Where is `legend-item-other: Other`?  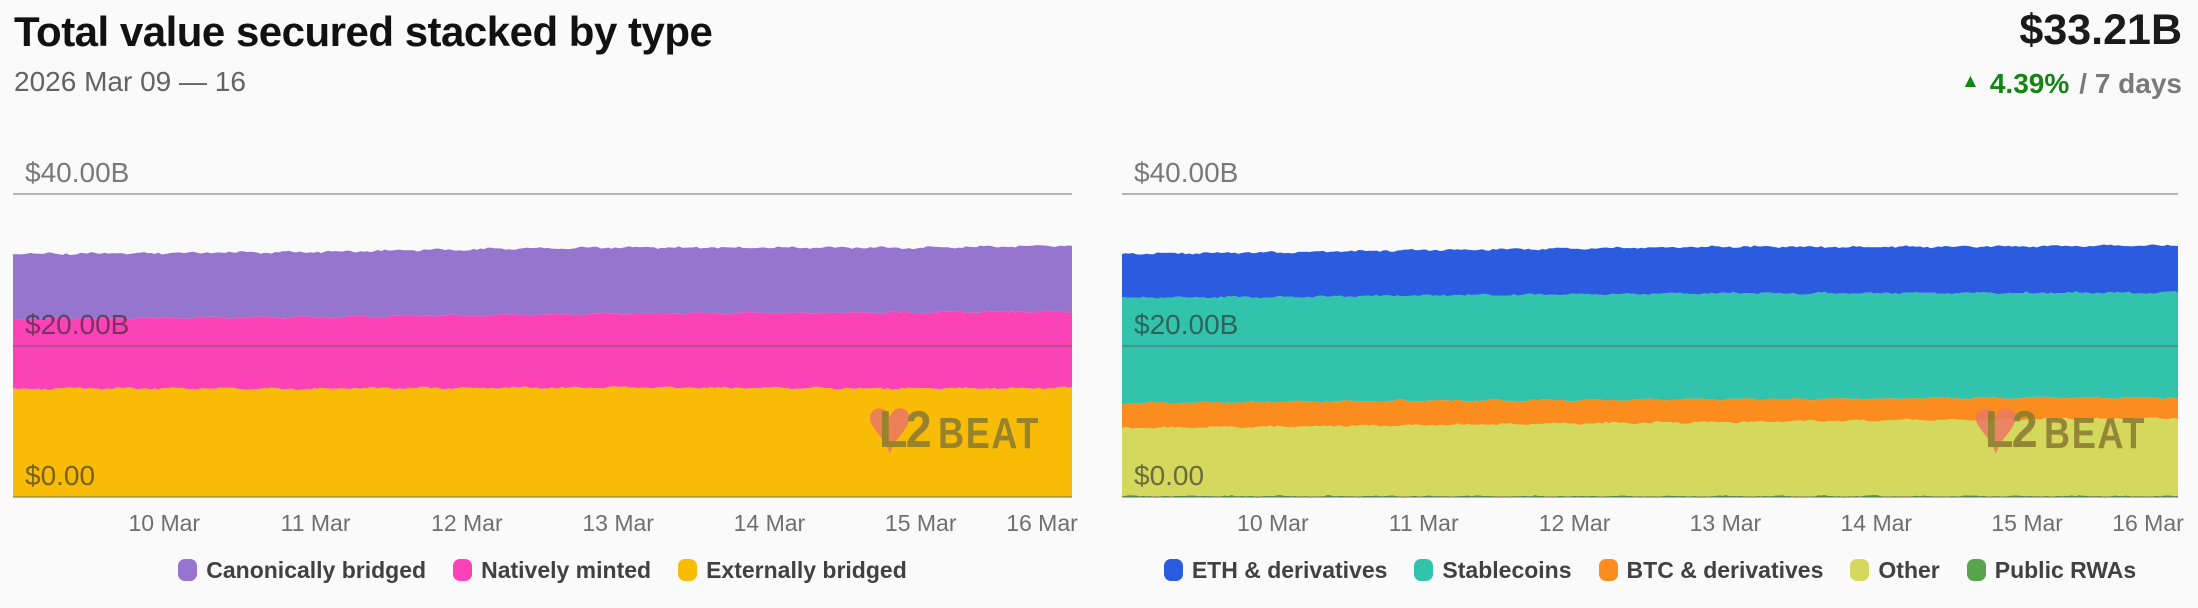 legend-item-other: Other is located at coordinates (1895, 570).